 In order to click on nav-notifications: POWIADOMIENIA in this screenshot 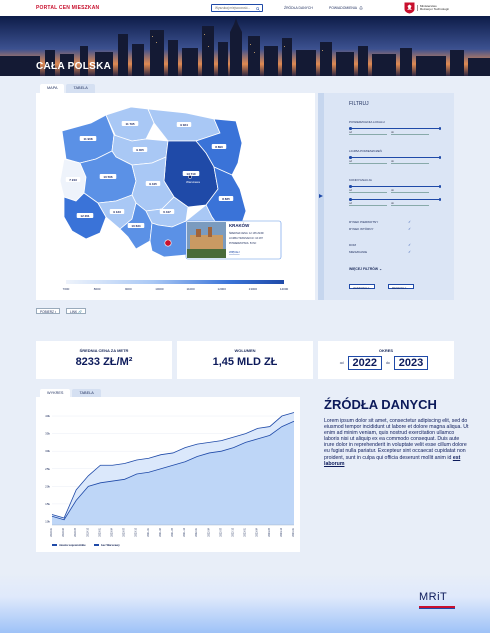, I will do `click(346, 8)`.